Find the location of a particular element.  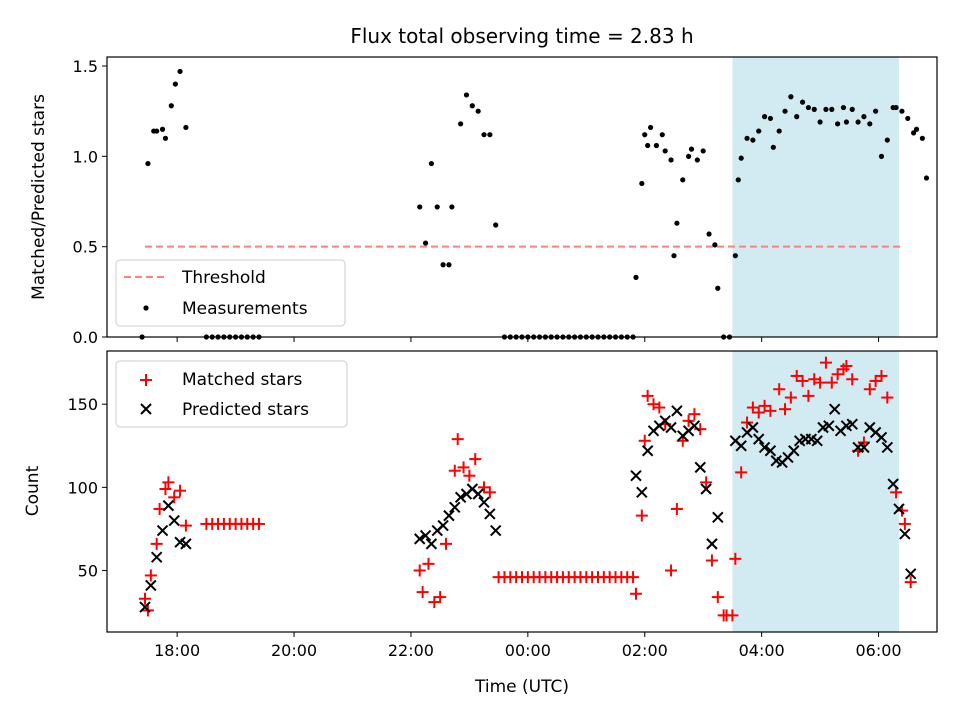

y-tick-label: 0.0 is located at coordinates (85, 337).